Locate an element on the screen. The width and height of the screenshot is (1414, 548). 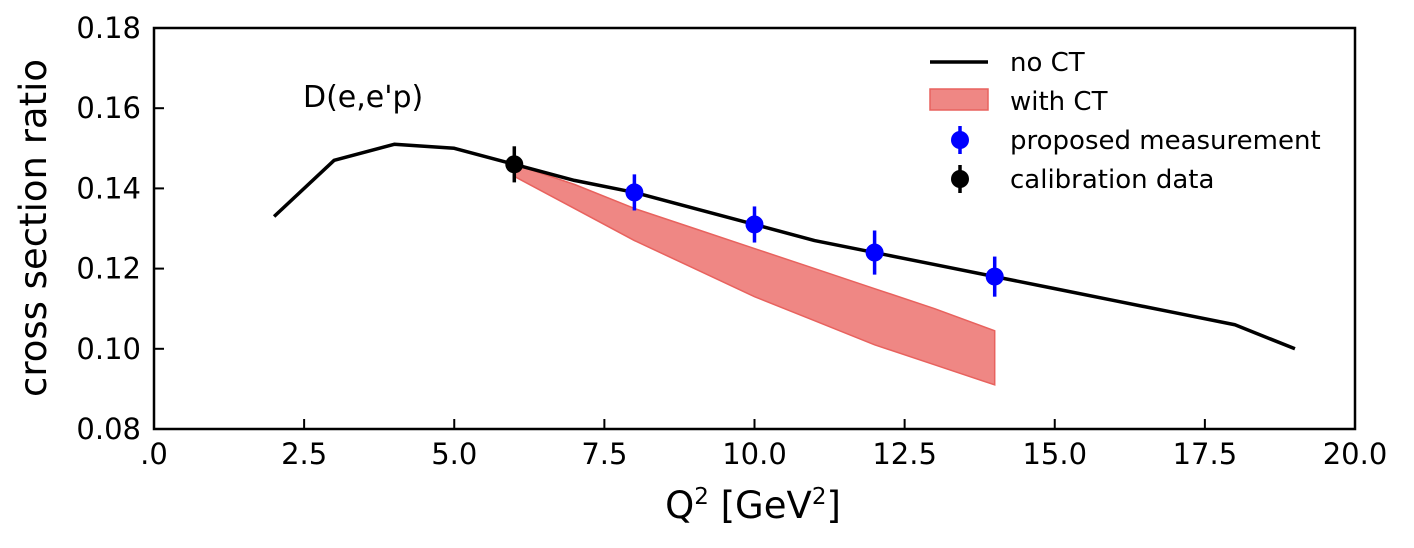
legend-label-with-ct: with CT is located at coordinates (1059, 102).